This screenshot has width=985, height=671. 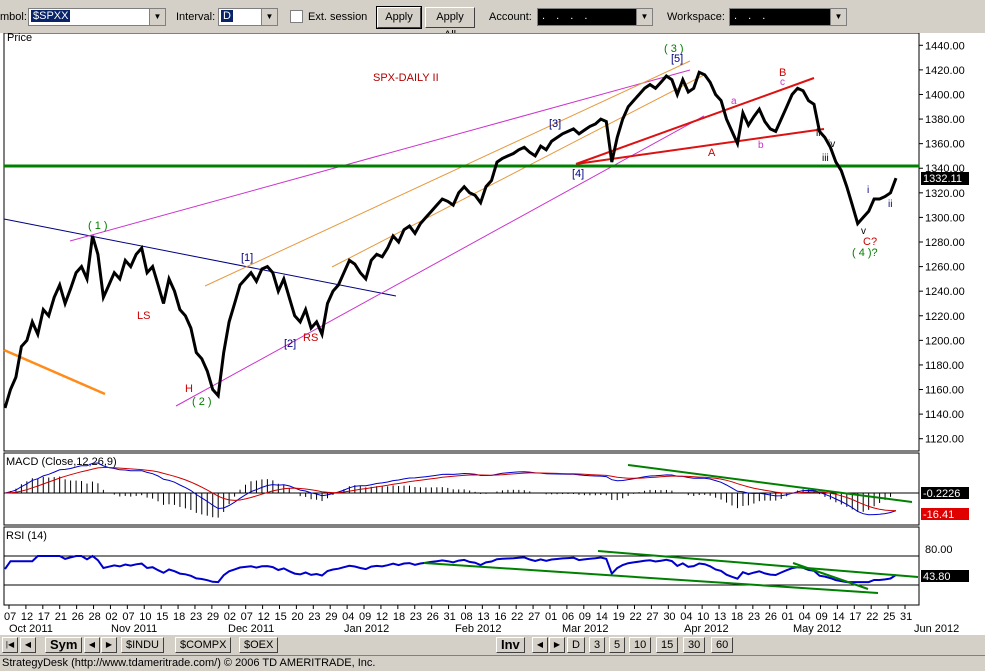 I want to click on first-icon: |◀, so click(x=10, y=645).